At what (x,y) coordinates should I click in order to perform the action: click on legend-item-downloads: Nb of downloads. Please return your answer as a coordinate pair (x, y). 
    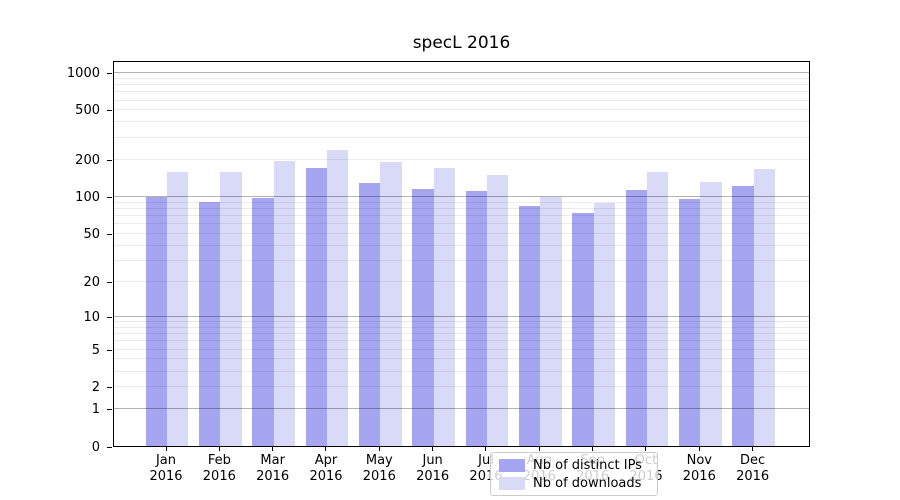
    Looking at the image, I should click on (574, 483).